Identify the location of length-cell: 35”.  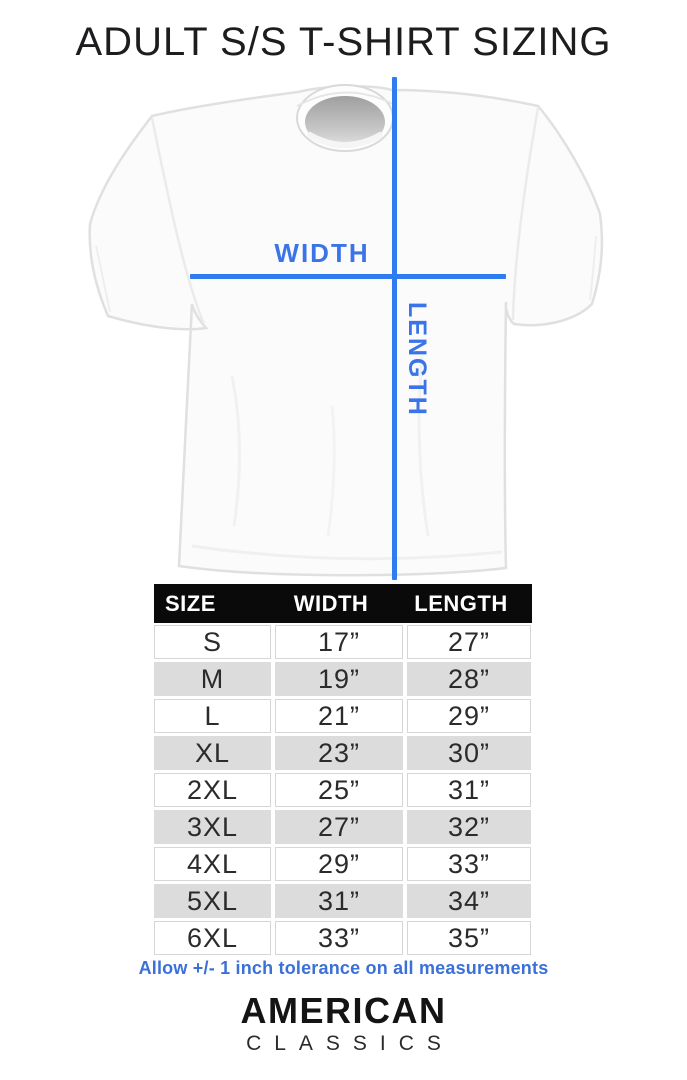
(469, 938).